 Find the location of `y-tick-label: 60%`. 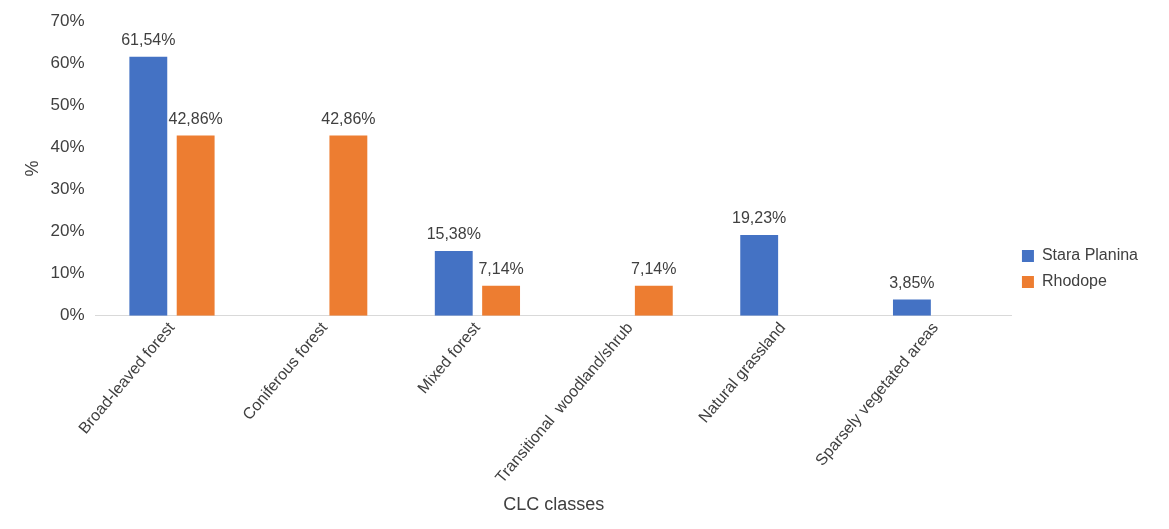

y-tick-label: 60% is located at coordinates (67, 62).